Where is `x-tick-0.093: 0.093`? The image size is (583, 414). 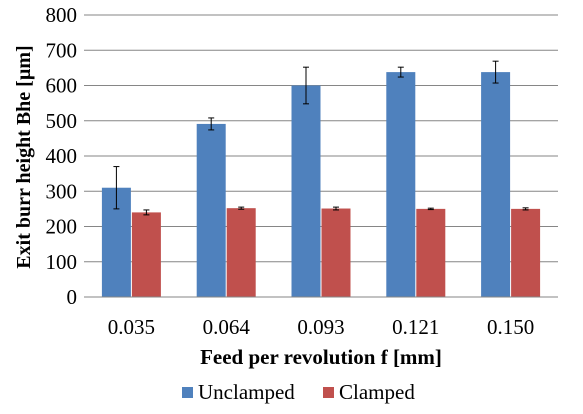 x-tick-0.093: 0.093 is located at coordinates (320, 327).